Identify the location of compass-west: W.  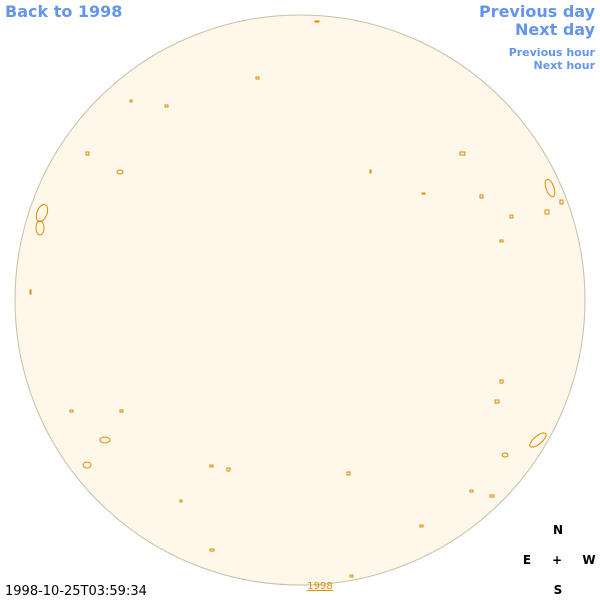
(588, 560).